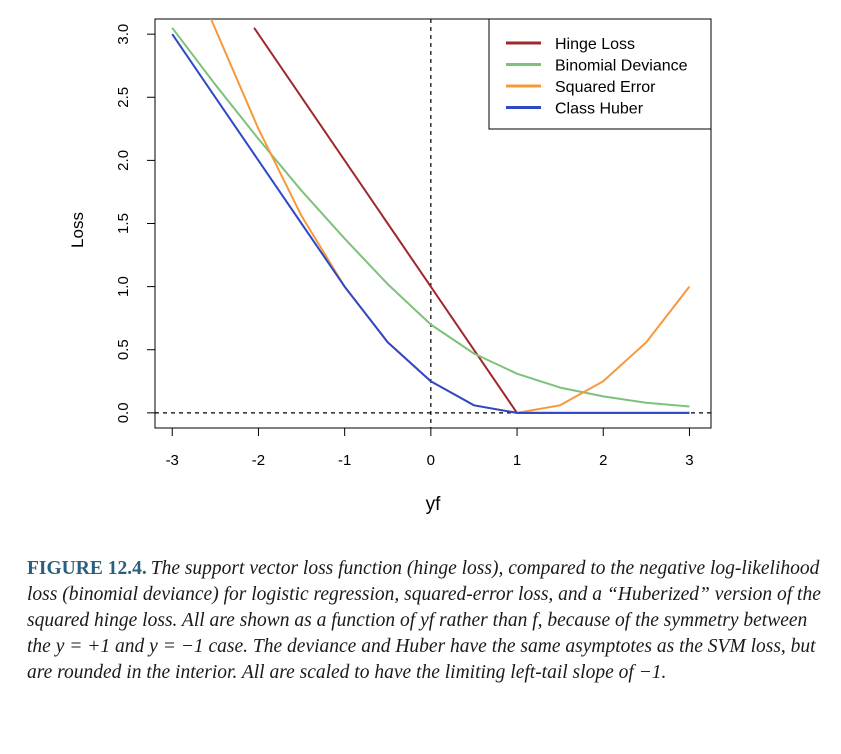 The height and width of the screenshot is (754, 841). Describe the element at coordinates (123, 97) in the screenshot. I see `y-tick-label: 2.5` at that location.